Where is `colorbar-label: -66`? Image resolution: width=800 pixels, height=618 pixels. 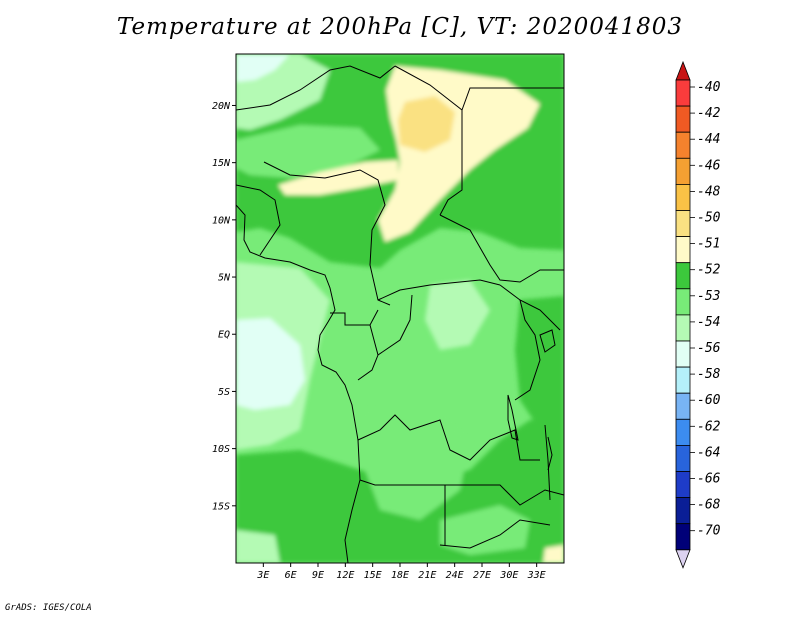
colorbar-label: -66 is located at coordinates (709, 479).